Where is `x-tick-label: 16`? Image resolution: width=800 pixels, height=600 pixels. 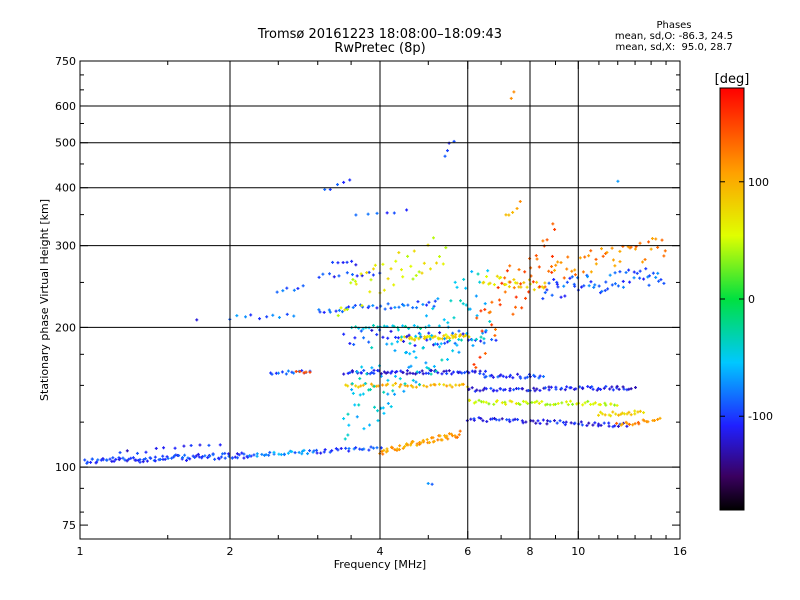 x-tick-label: 16 is located at coordinates (680, 551).